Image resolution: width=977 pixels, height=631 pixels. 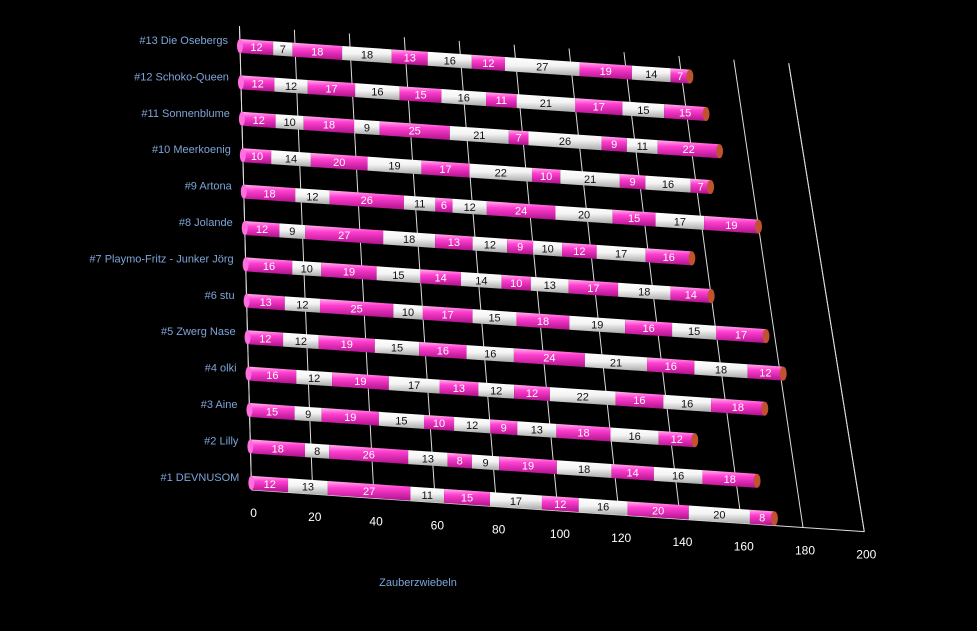 I want to click on bar-row: 18 8 26 13 8 9 19 18 14 16 18, so click(x=504, y=463).